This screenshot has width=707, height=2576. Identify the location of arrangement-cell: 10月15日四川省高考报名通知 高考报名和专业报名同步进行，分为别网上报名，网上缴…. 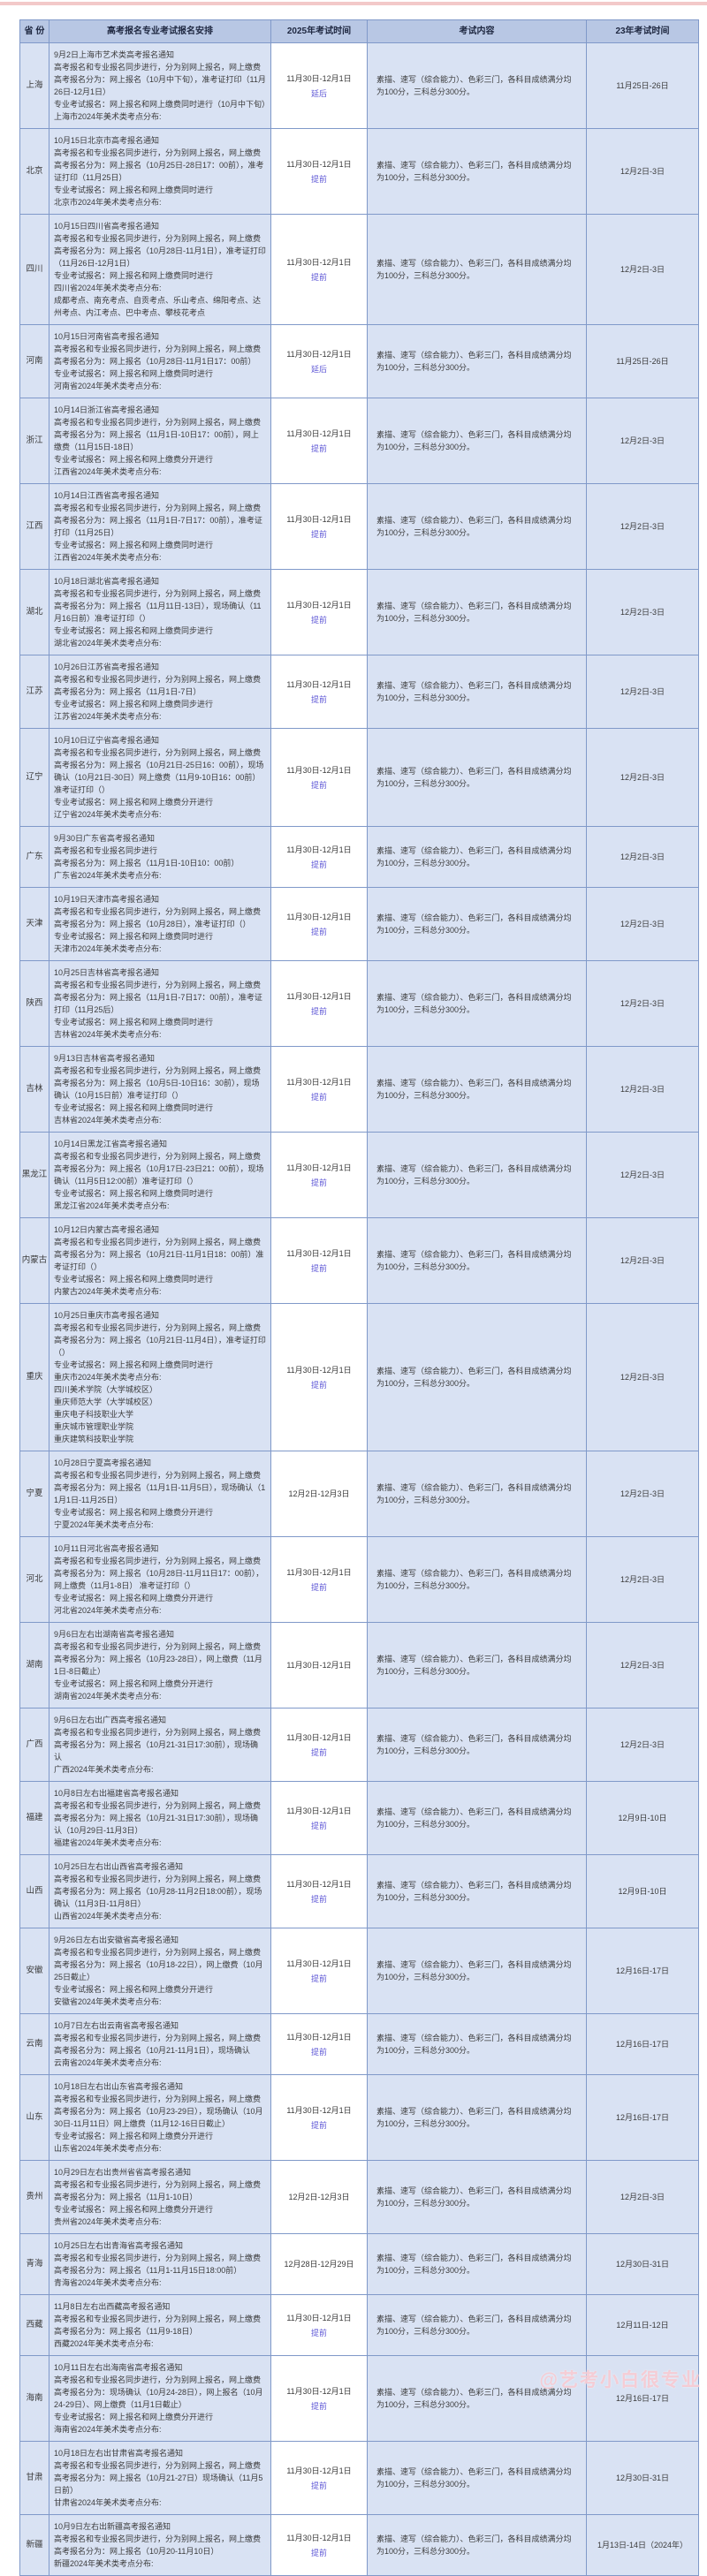
(160, 269).